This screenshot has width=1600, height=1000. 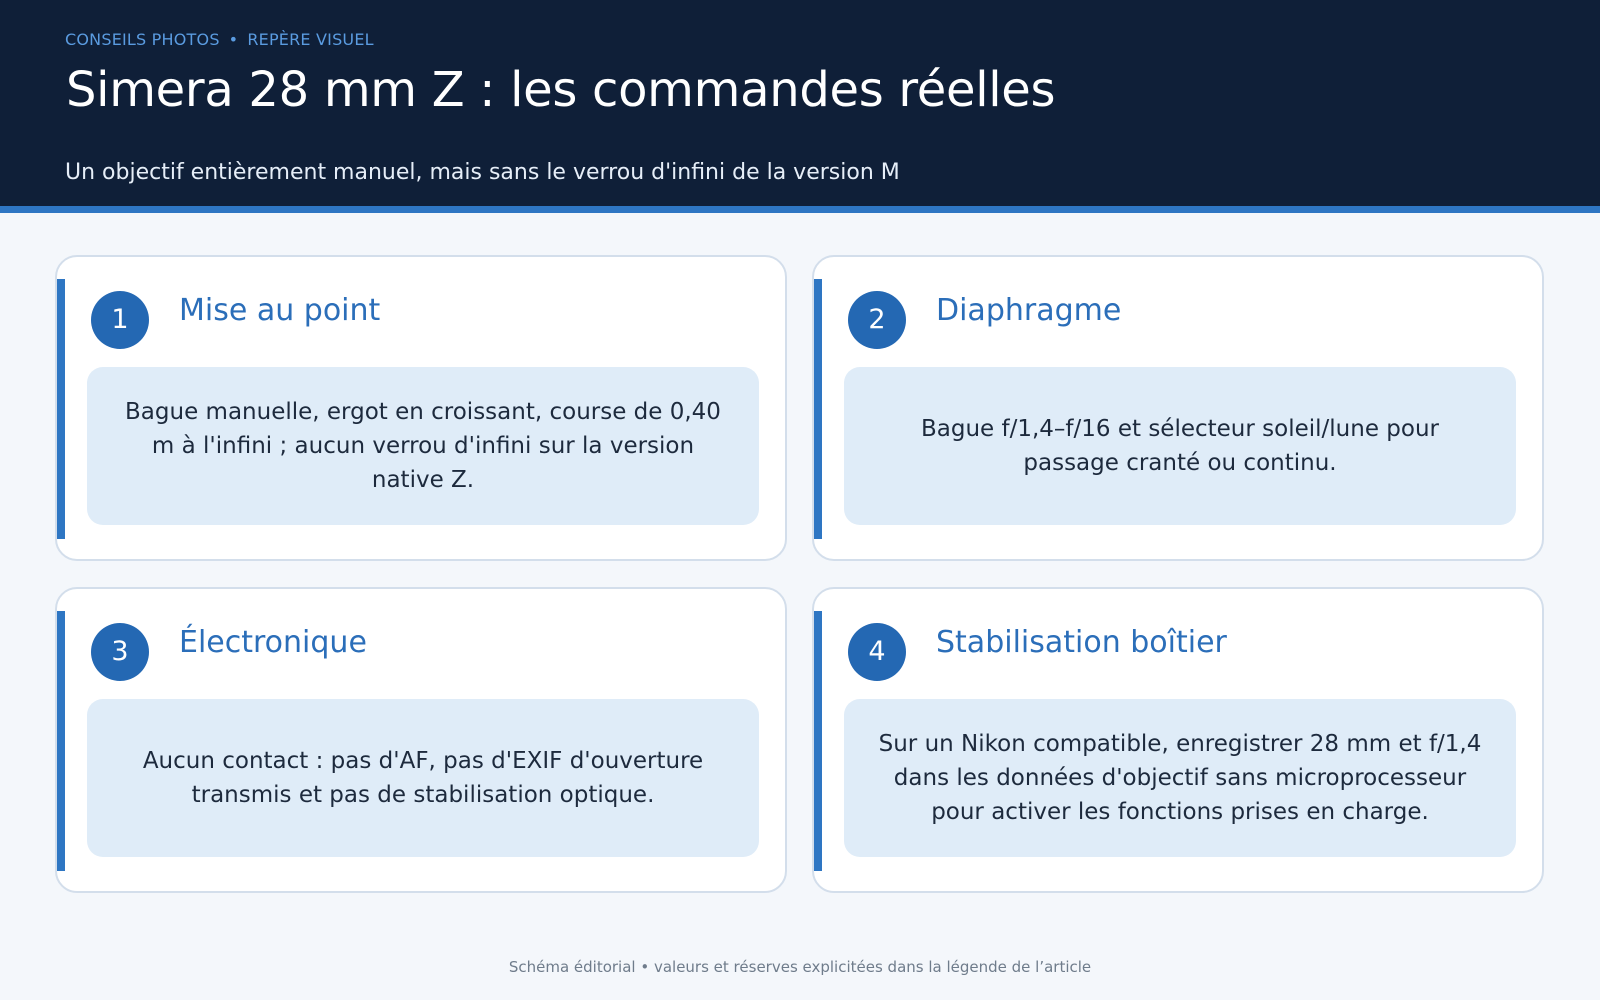 I want to click on step-number-badge: 3, so click(x=120, y=652).